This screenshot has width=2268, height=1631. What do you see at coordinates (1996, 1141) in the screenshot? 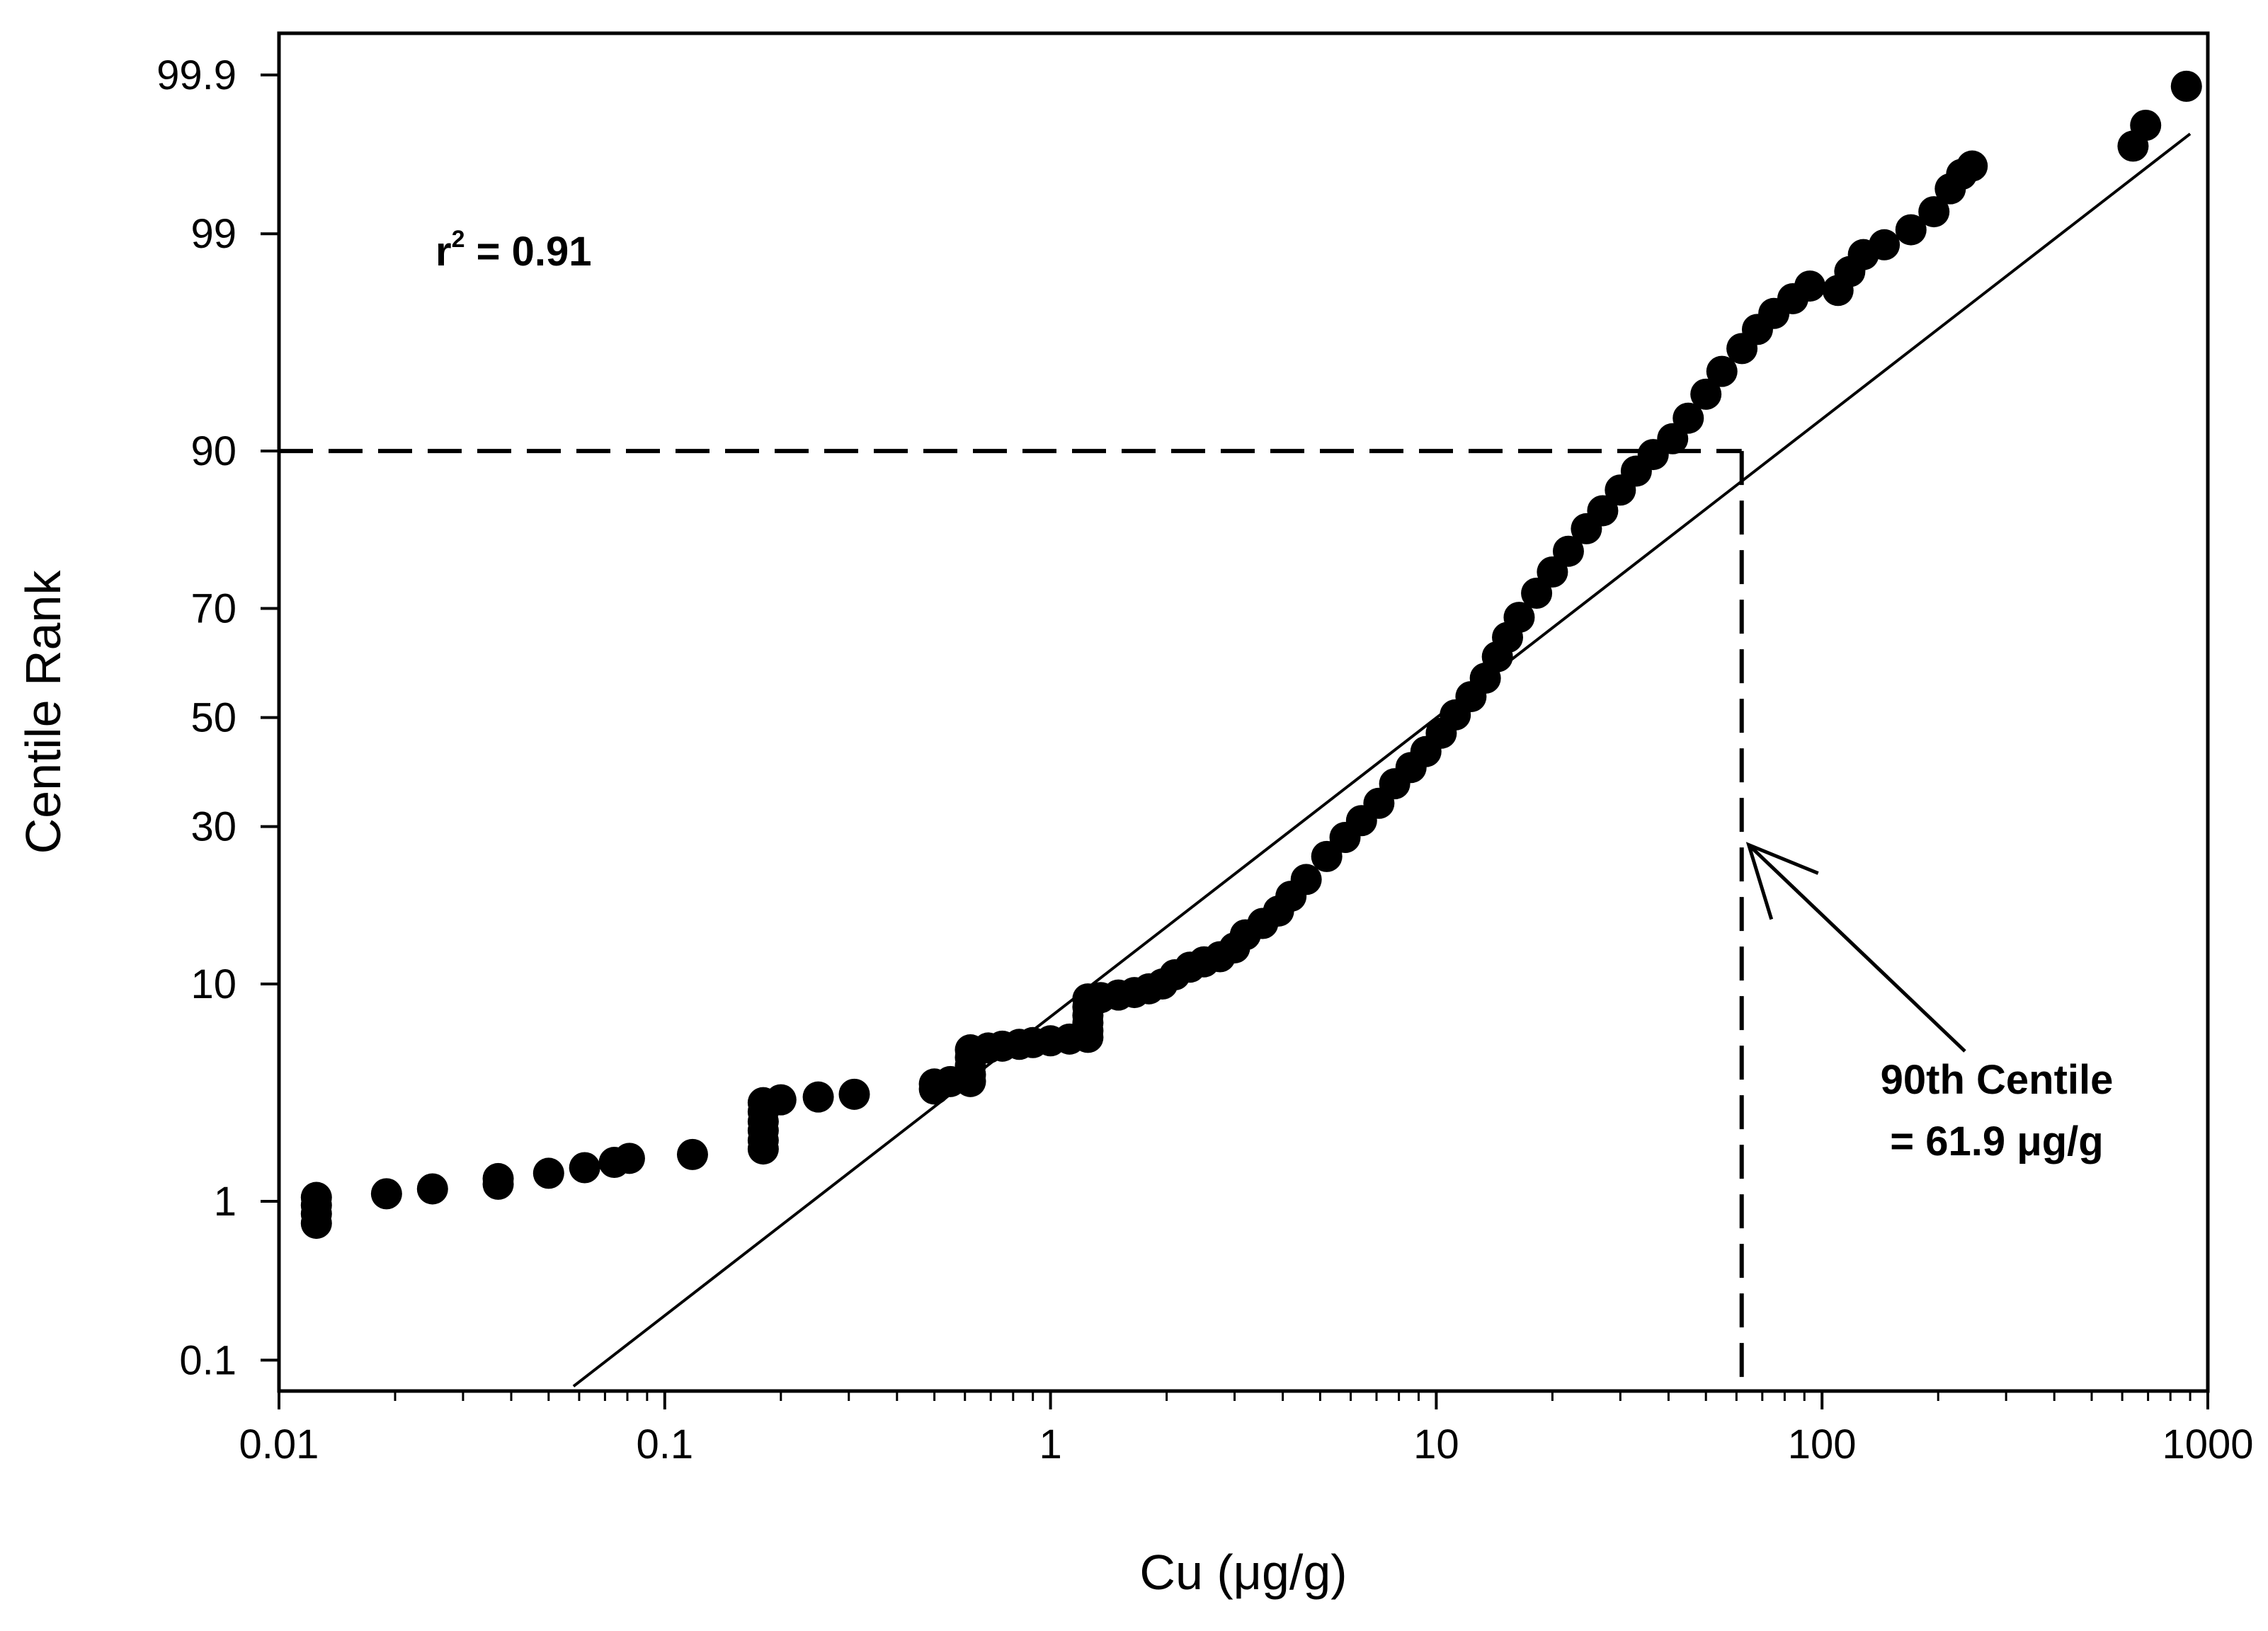
I see `threshold-label-line2: = 61.9 μg/g` at bounding box center [1996, 1141].